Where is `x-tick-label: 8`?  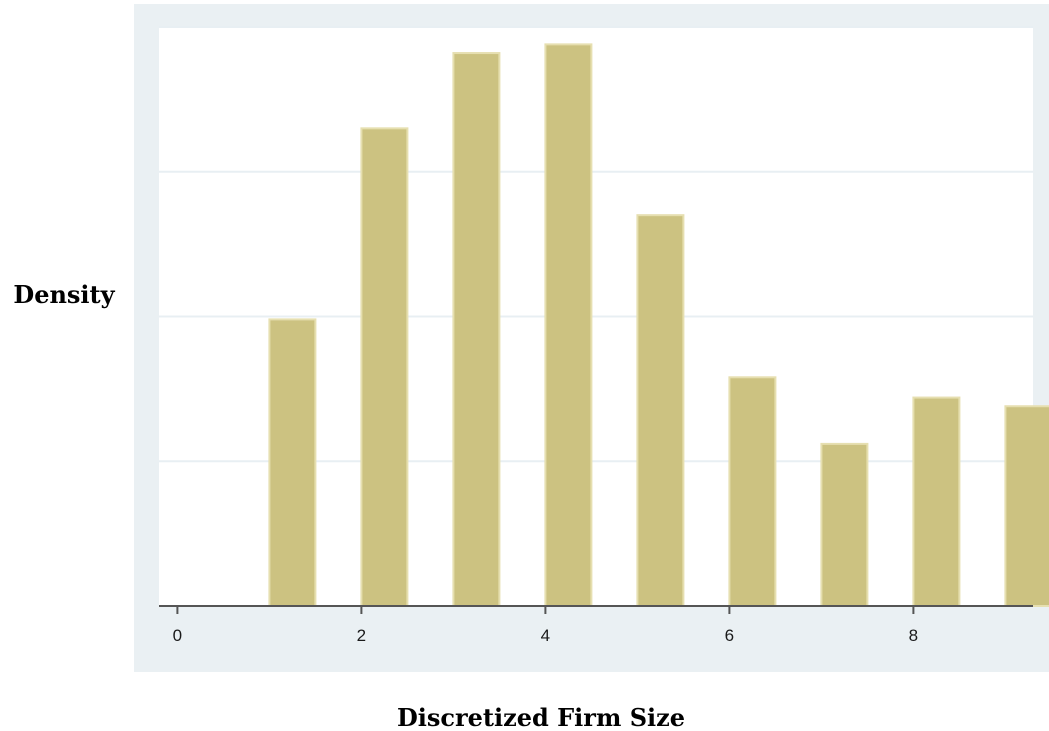
x-tick-label: 8 is located at coordinates (913, 635).